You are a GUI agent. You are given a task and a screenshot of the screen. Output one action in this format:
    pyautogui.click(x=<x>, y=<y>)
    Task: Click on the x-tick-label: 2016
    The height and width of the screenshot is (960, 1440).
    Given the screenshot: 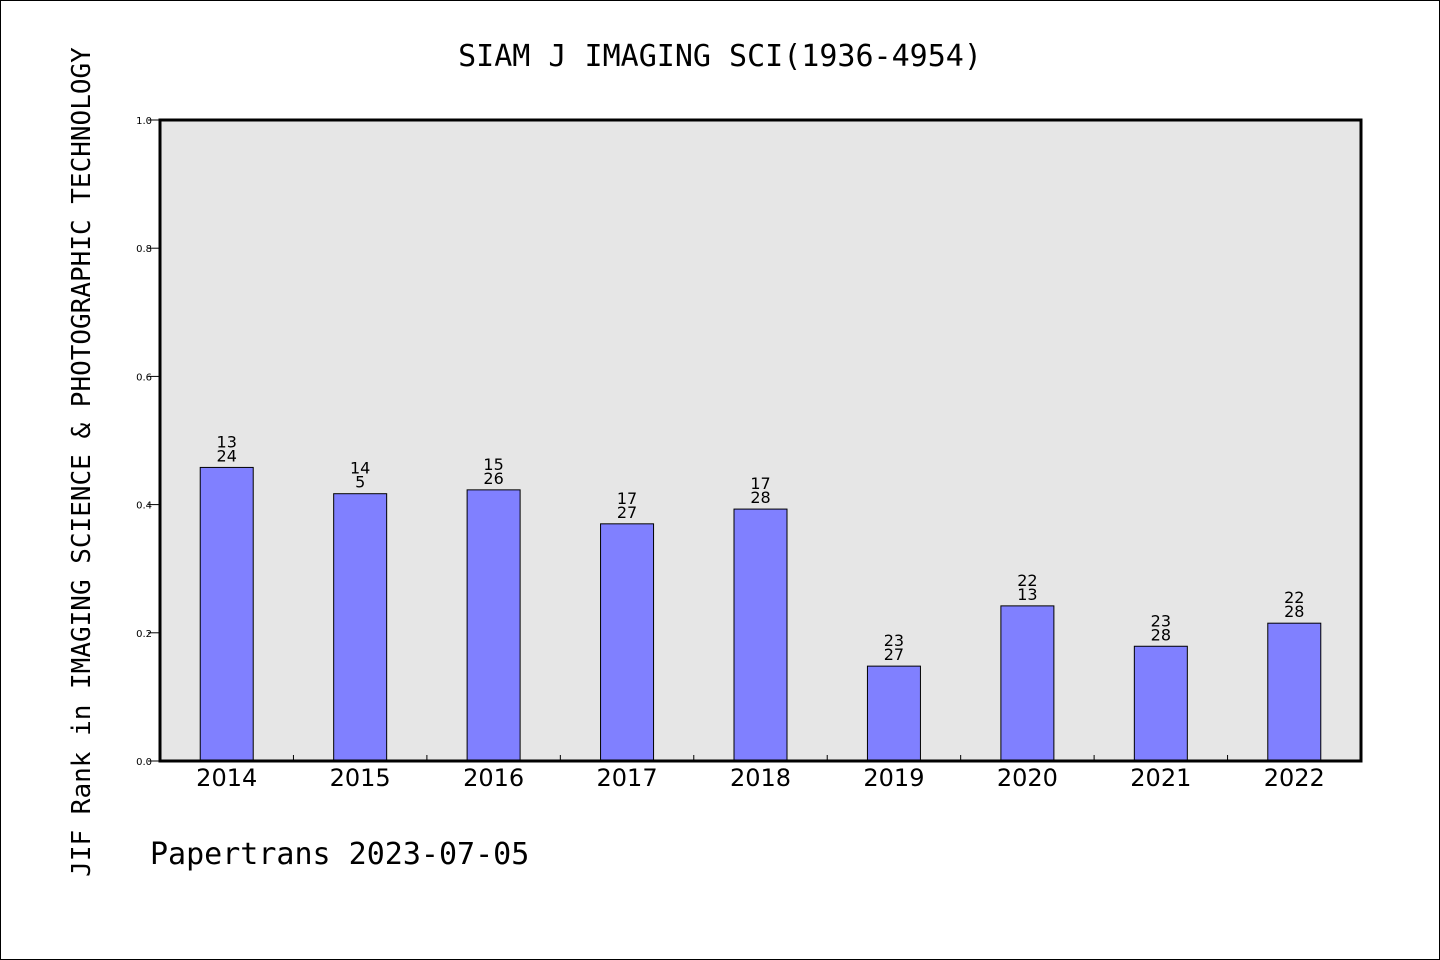 What is the action you would take?
    pyautogui.click(x=493, y=778)
    